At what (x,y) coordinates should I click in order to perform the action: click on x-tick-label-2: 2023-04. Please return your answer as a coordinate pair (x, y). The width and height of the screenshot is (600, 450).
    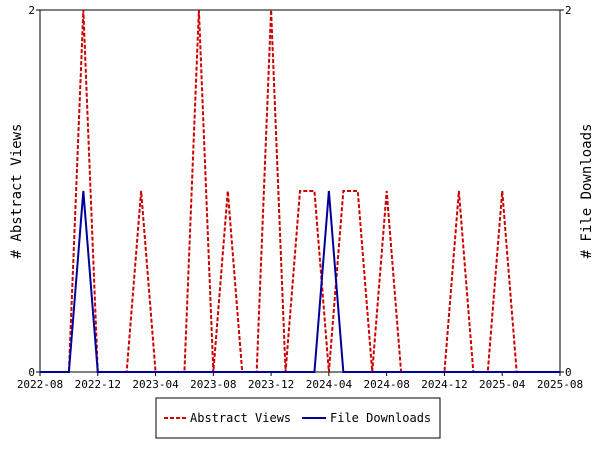
    Looking at the image, I should click on (155, 384).